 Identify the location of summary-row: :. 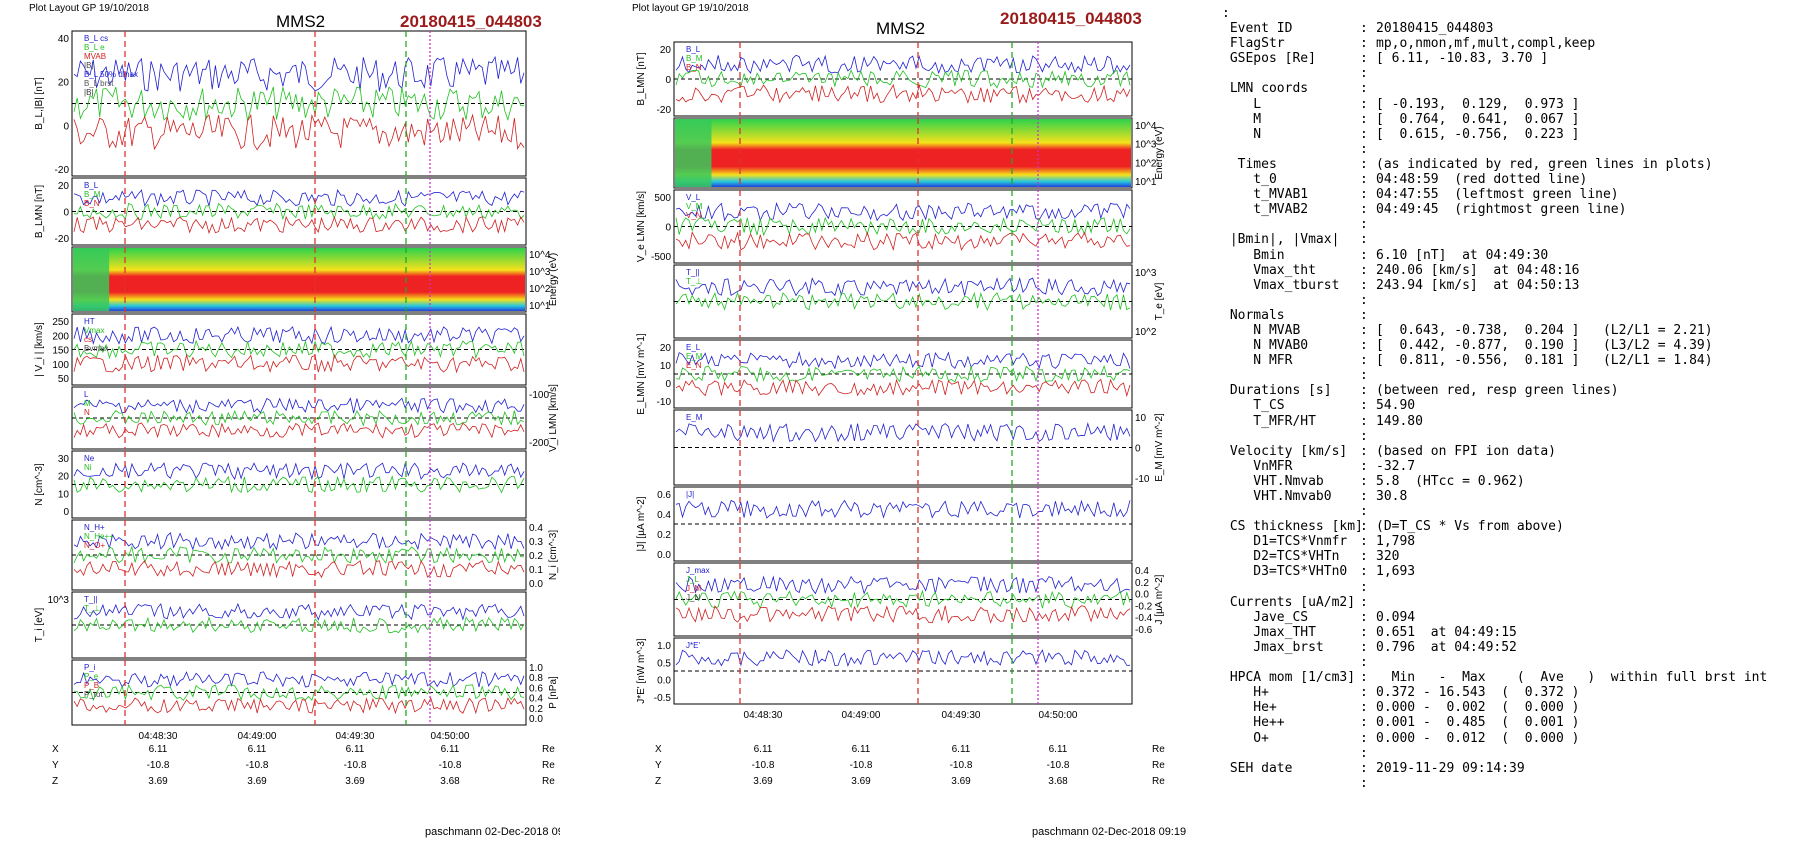
(1494, 13).